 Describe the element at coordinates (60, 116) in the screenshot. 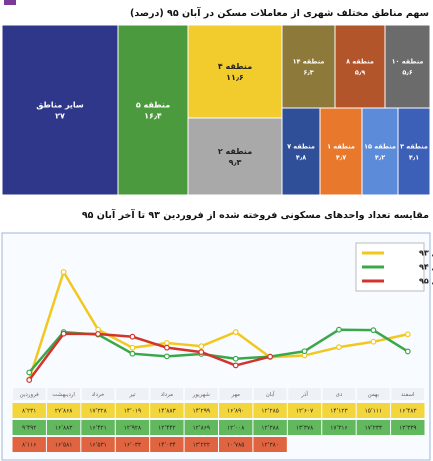

I see `cell-value: ۲۷` at that location.